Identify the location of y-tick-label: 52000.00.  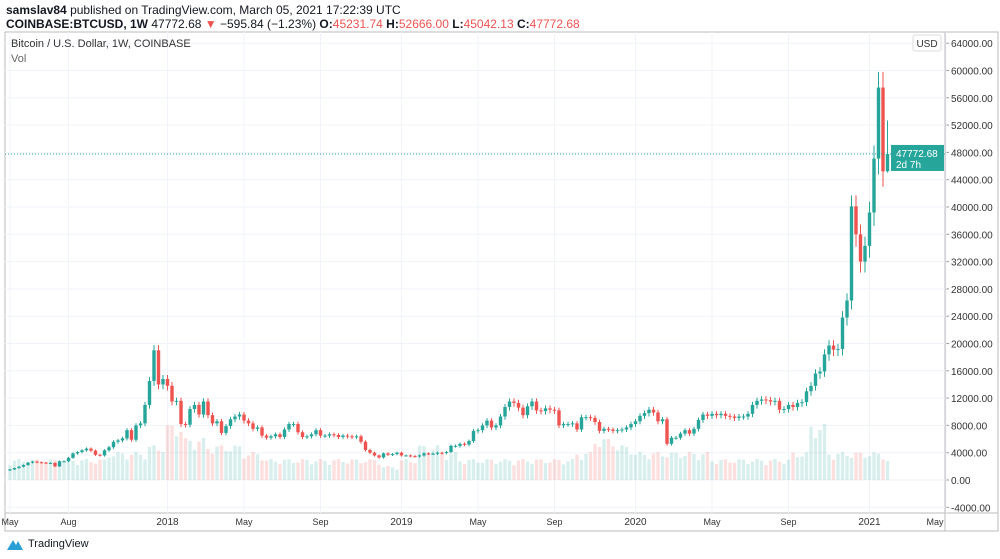
(972, 126).